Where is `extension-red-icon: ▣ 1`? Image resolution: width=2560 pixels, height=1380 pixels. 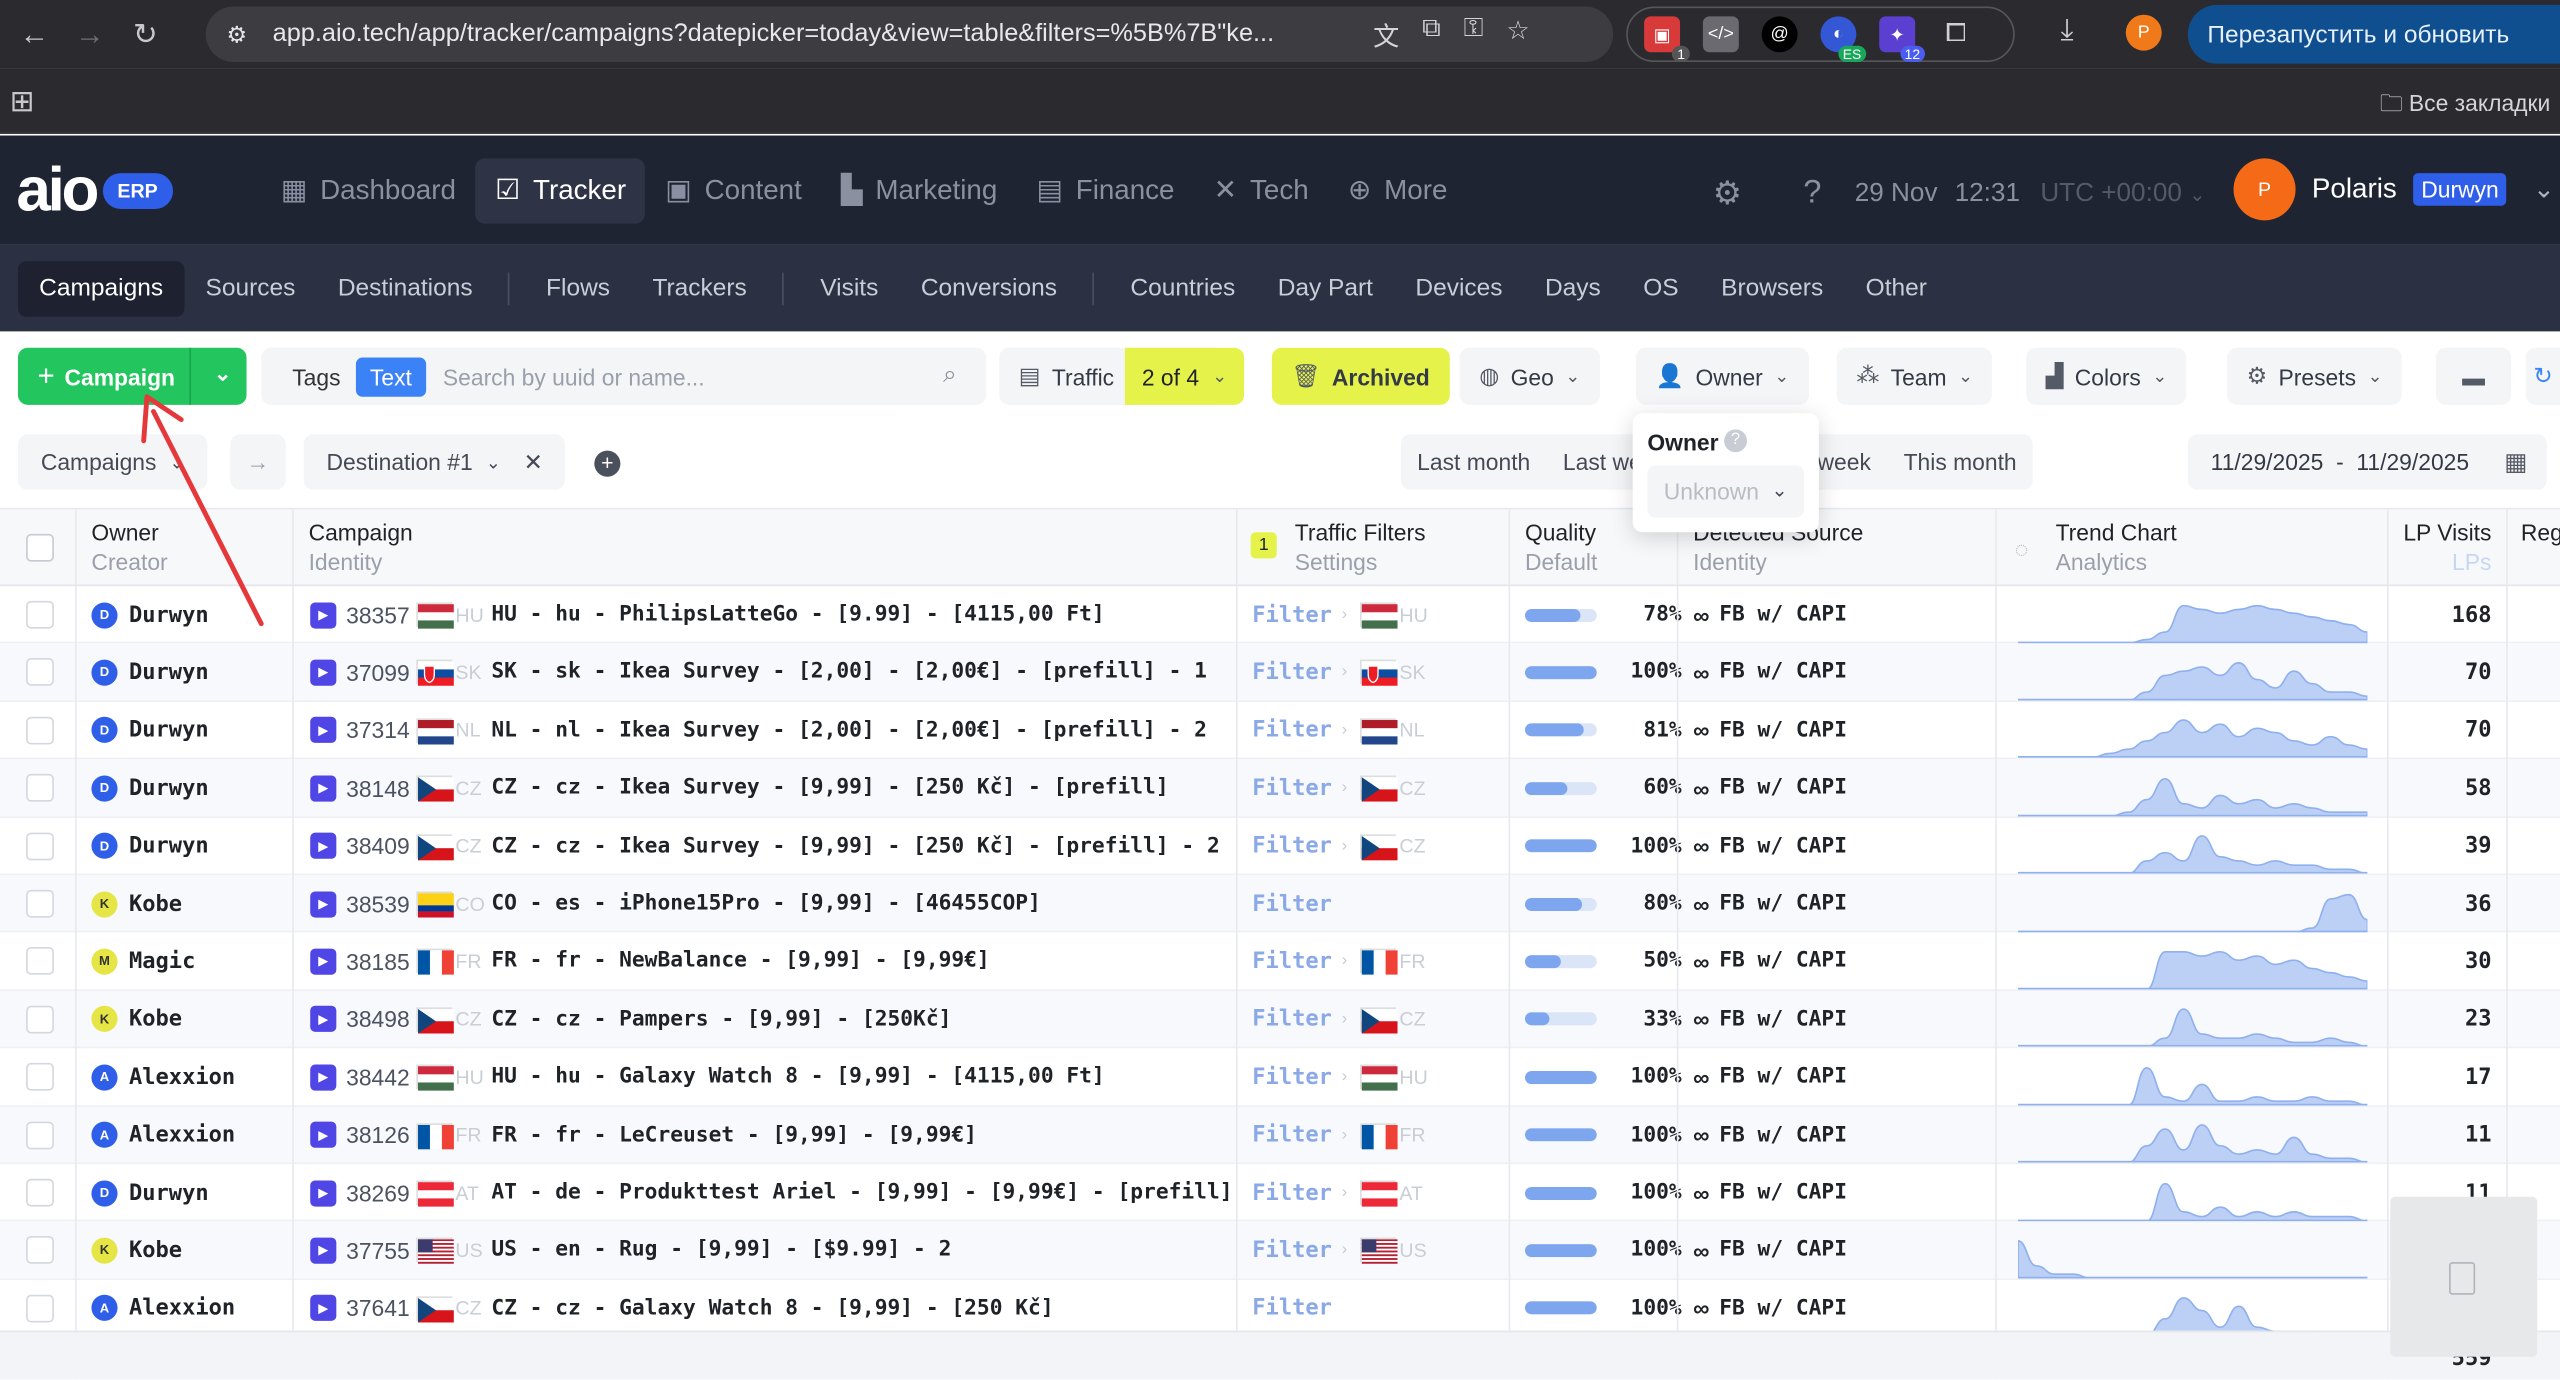 extension-red-icon: ▣ 1 is located at coordinates (1667, 39).